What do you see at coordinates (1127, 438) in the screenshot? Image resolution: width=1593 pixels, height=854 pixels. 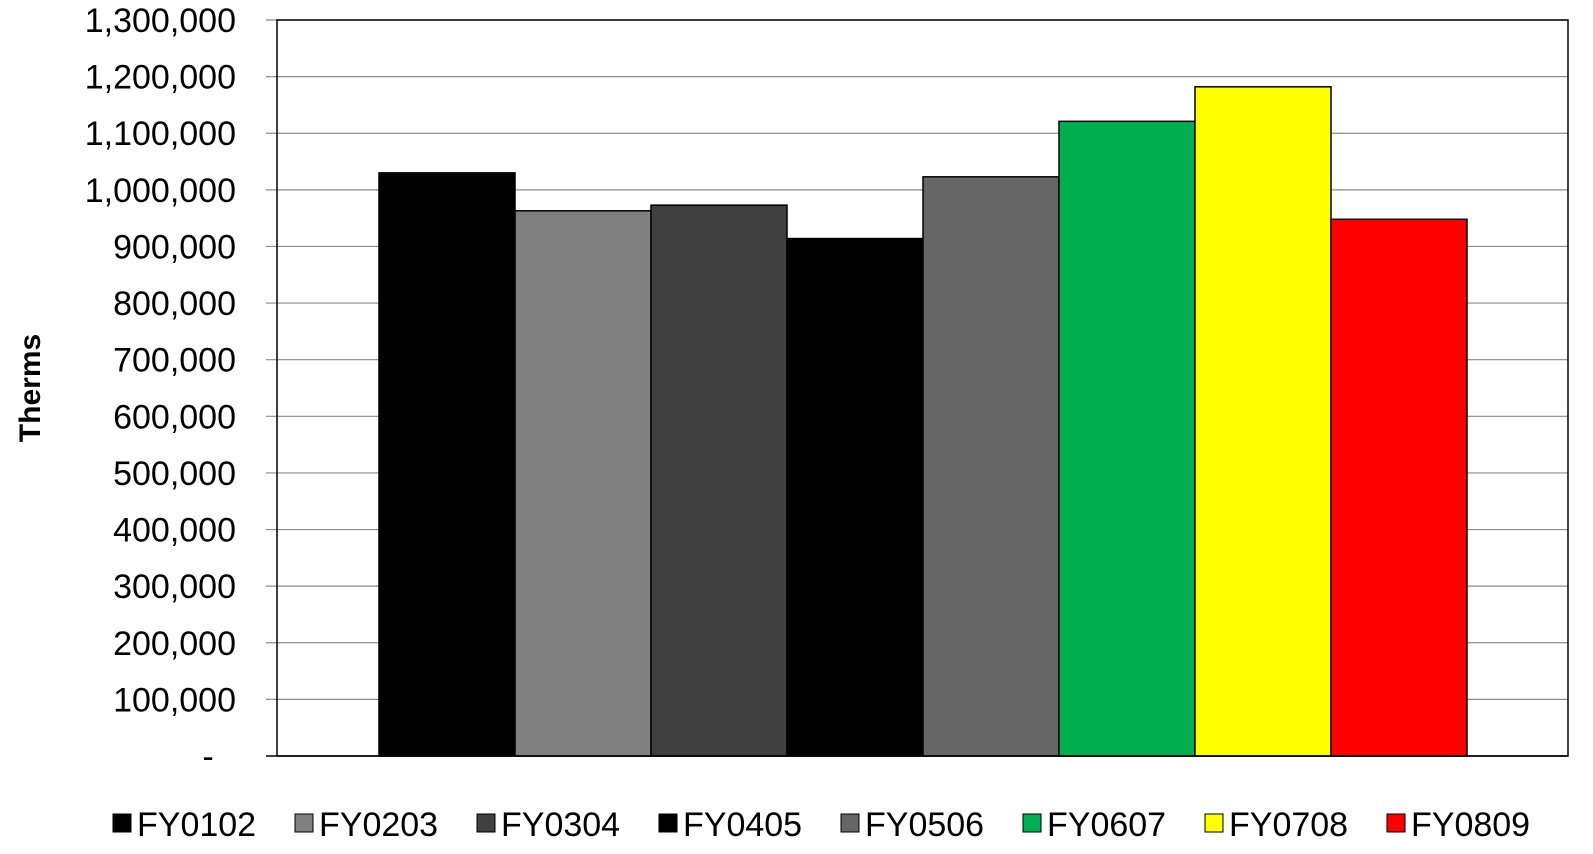 I see `bar-fy0607` at bounding box center [1127, 438].